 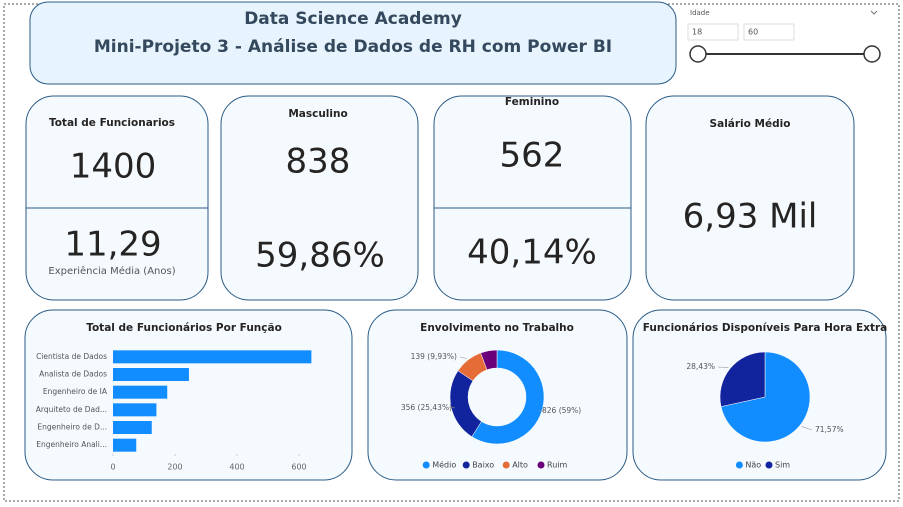 What do you see at coordinates (483, 465) in the screenshot?
I see `legend-label: Baixo` at bounding box center [483, 465].